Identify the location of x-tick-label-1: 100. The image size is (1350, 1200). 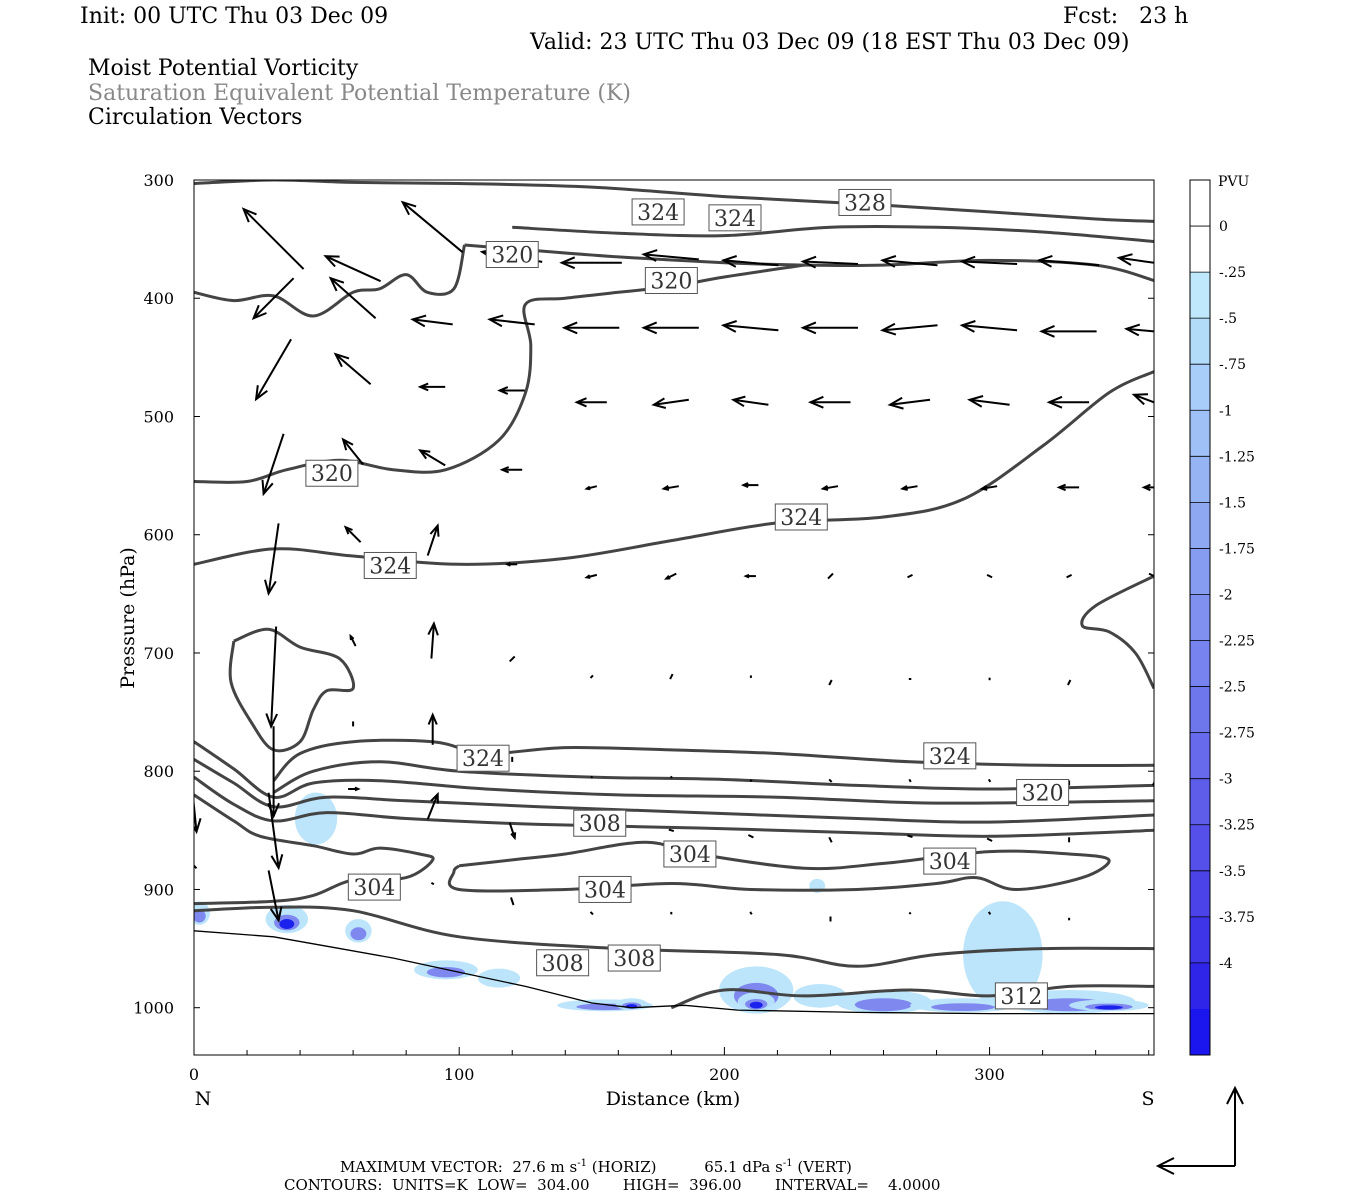
(459, 1074).